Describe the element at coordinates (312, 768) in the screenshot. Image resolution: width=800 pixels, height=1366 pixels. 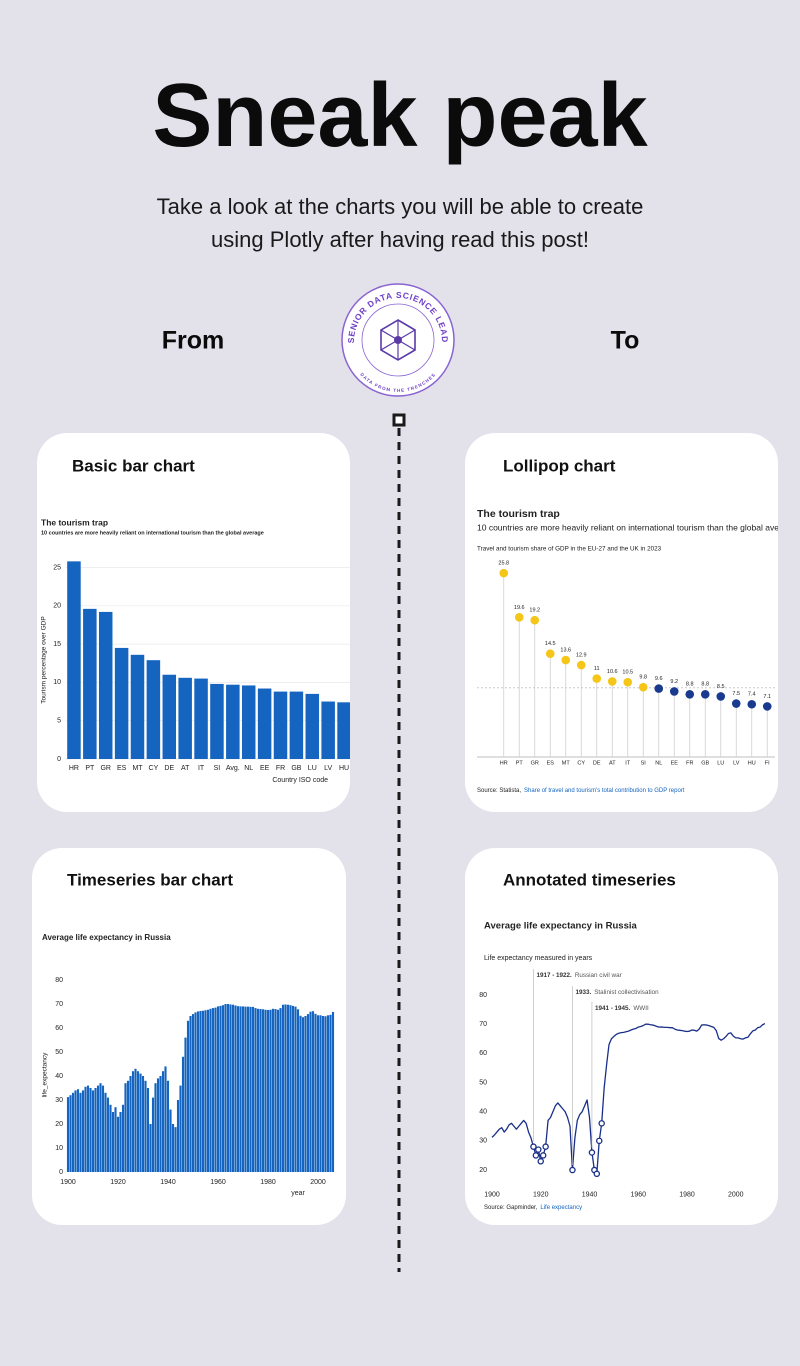
I see `x-tick-label: LU` at that location.